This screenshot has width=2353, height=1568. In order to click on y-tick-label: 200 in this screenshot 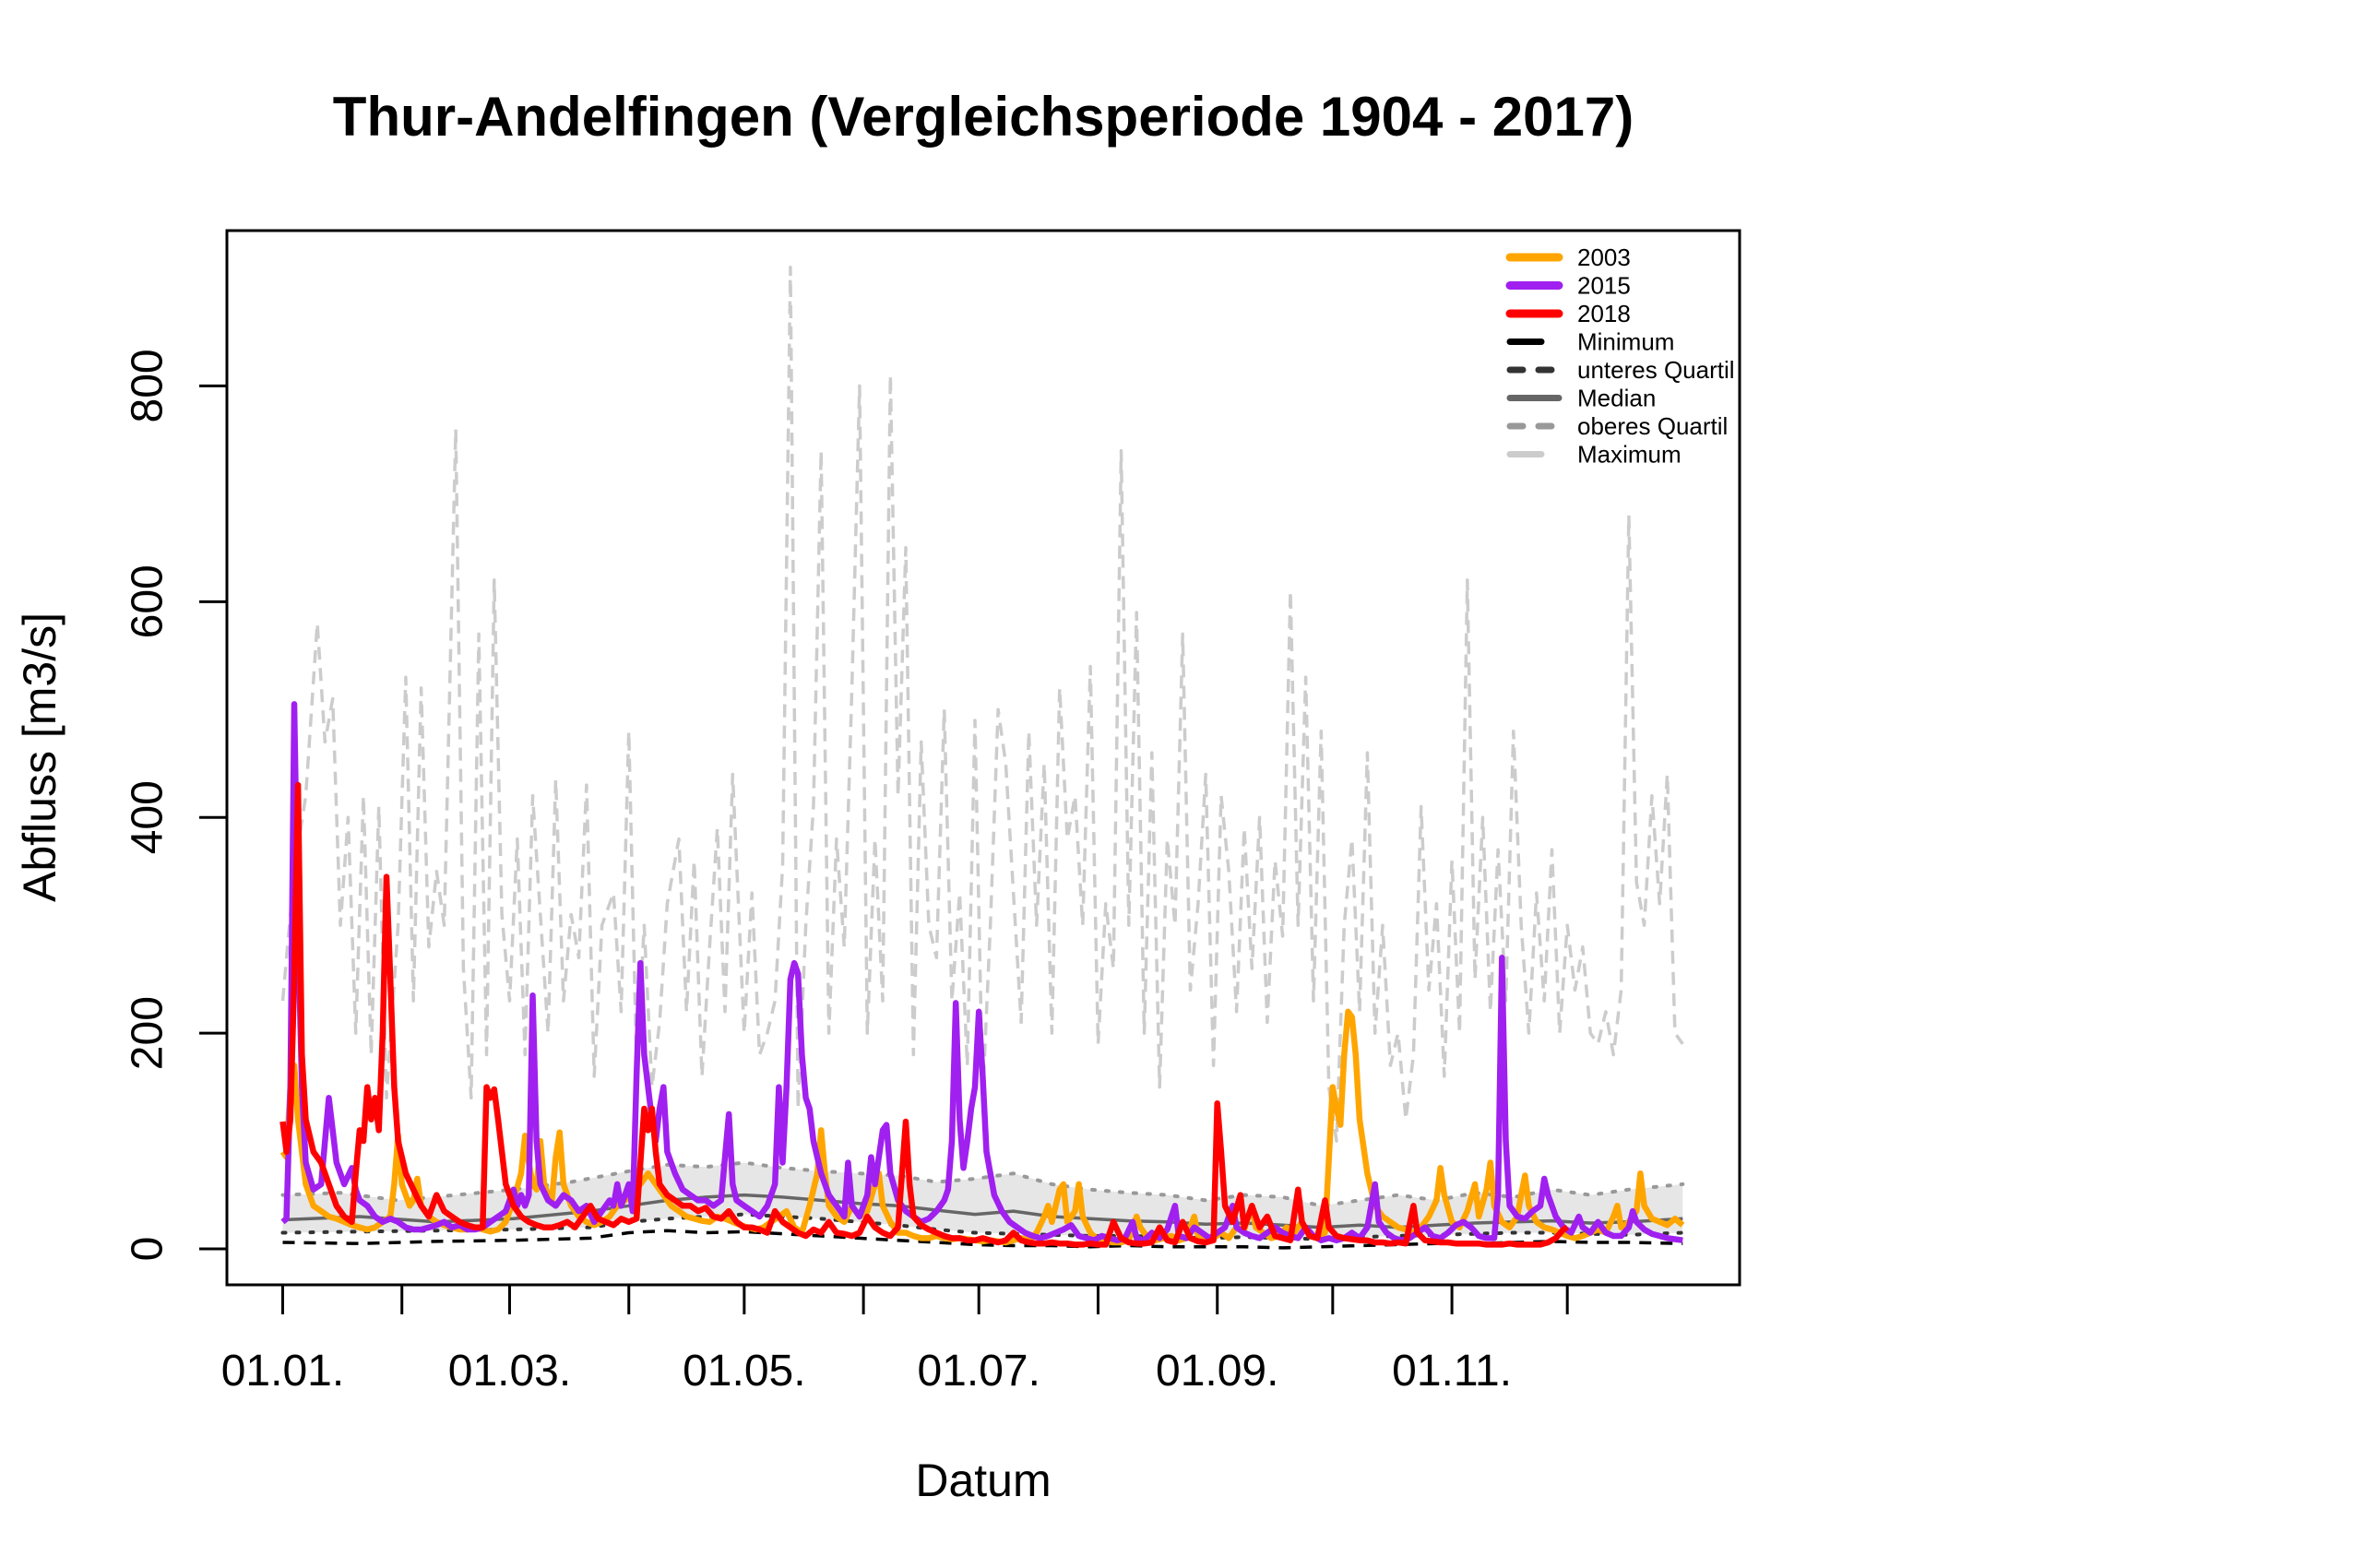, I will do `click(148, 1033)`.